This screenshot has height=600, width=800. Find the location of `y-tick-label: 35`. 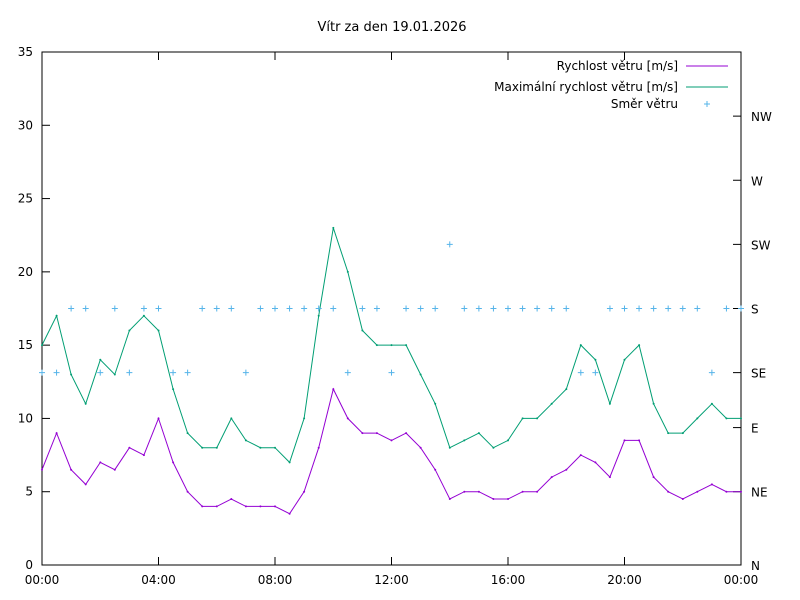

y-tick-label: 35 is located at coordinates (25, 52).